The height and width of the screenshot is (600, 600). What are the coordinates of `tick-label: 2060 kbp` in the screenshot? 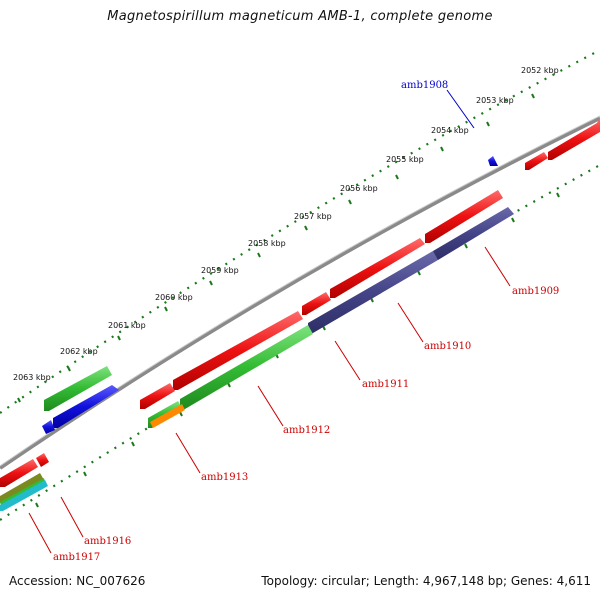 It's located at (174, 297).